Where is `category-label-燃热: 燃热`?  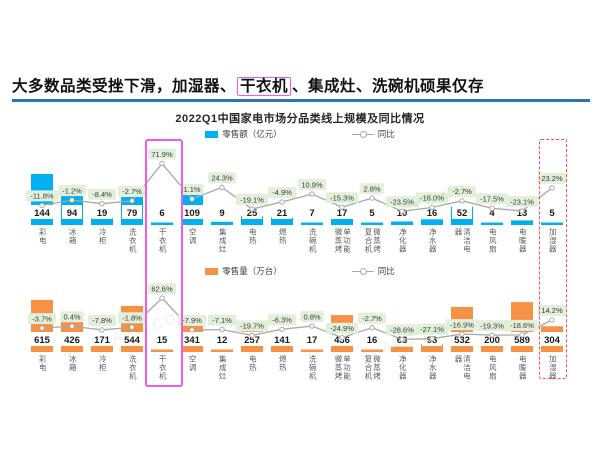
category-label-燃热: 燃热 is located at coordinates (283, 363).